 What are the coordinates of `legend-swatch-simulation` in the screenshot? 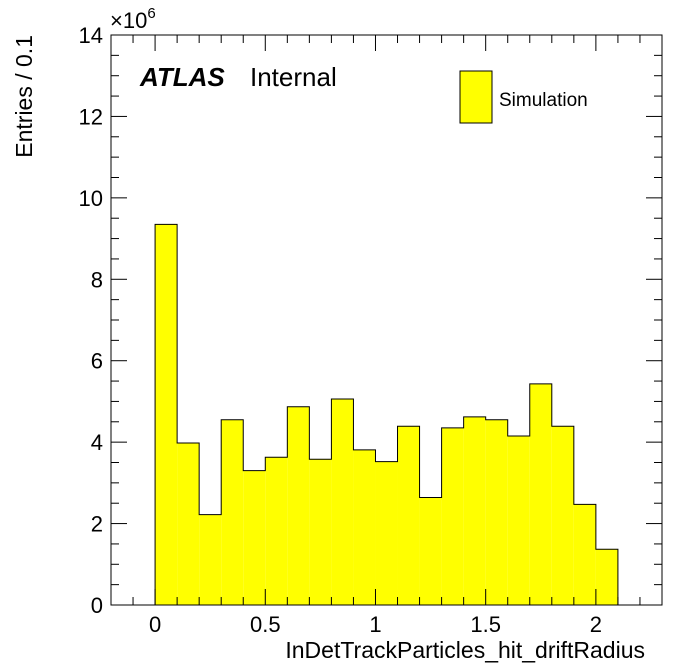 It's located at (476, 97).